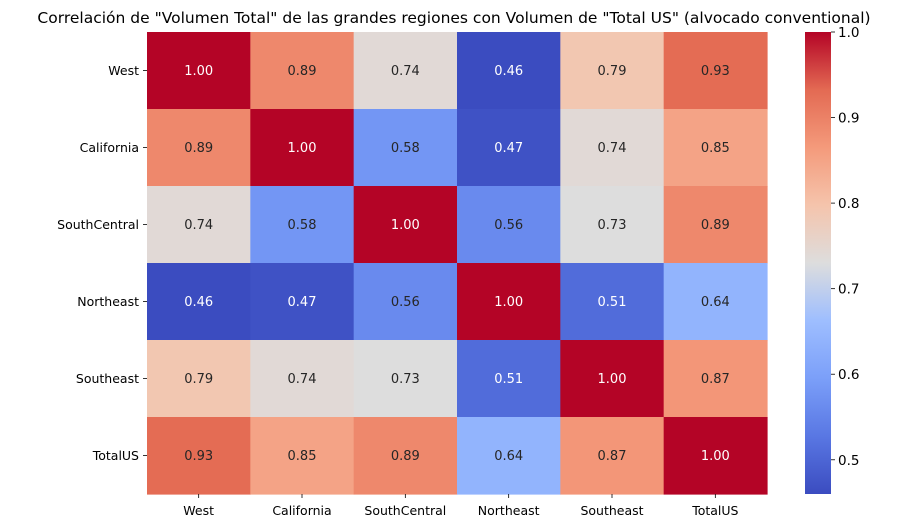 This screenshot has height=528, width=912. What do you see at coordinates (301, 510) in the screenshot?
I see `x-tick-label: California` at bounding box center [301, 510].